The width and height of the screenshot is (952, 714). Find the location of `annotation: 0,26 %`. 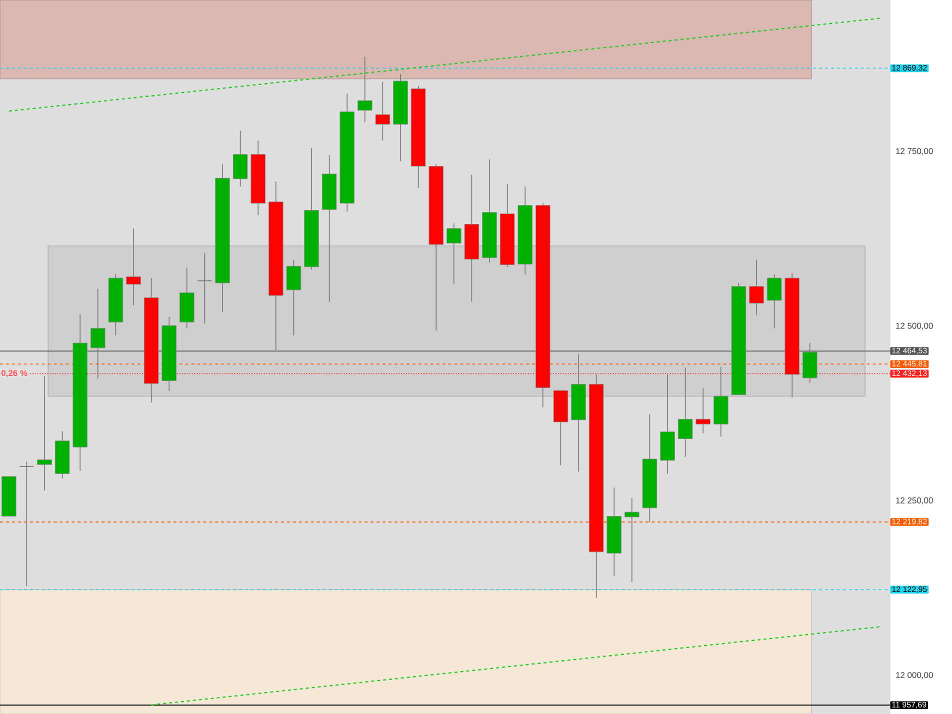

annotation: 0,26 % is located at coordinates (15, 374).